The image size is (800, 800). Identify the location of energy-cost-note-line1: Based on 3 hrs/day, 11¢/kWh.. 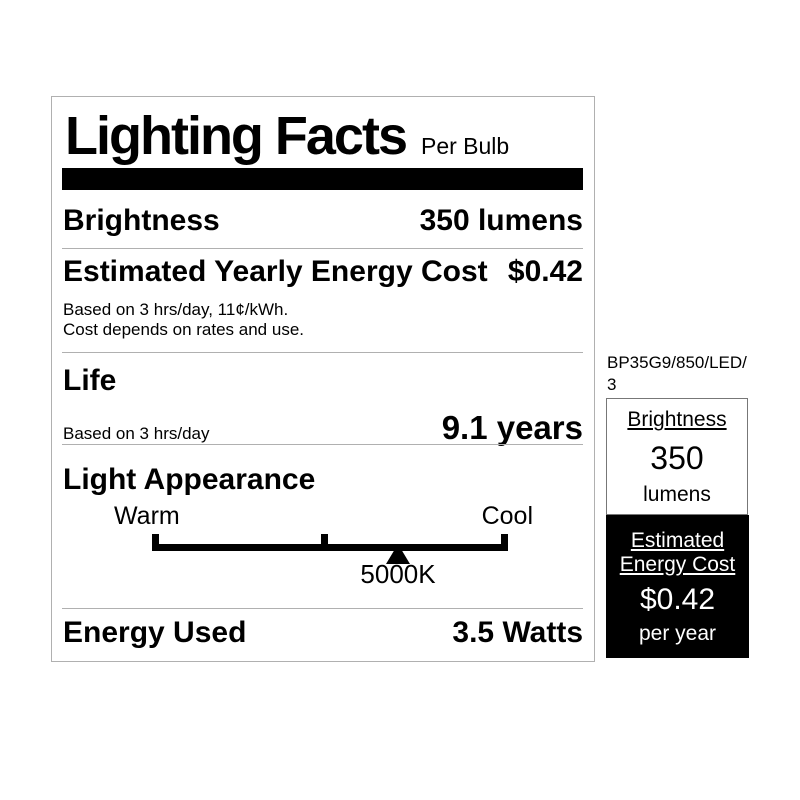
(176, 309).